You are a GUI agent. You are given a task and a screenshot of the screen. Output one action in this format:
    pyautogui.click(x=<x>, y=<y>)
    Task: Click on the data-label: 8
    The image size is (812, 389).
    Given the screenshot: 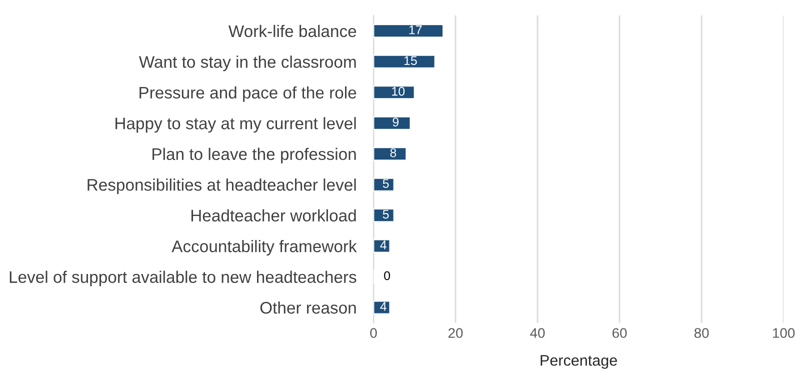 What is the action you would take?
    pyautogui.click(x=393, y=153)
    